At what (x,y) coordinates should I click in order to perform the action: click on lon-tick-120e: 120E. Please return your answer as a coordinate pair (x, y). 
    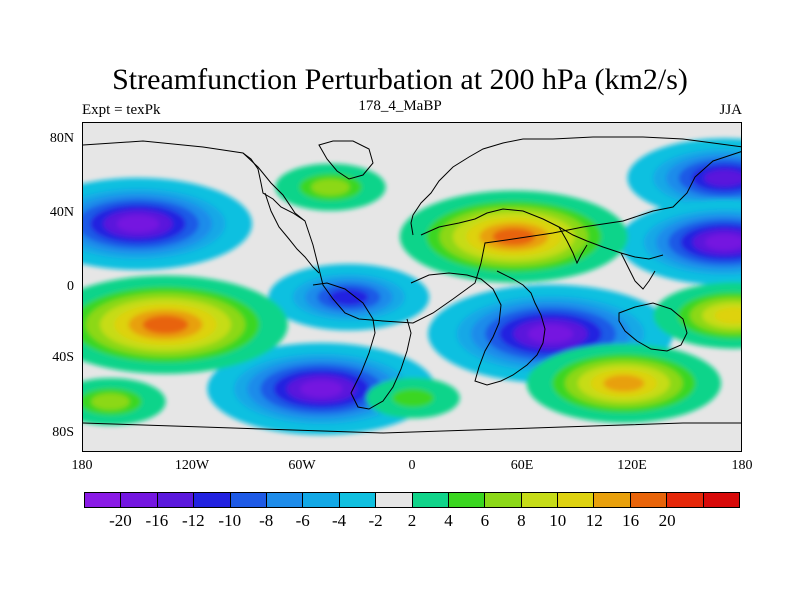
    Looking at the image, I should click on (632, 465).